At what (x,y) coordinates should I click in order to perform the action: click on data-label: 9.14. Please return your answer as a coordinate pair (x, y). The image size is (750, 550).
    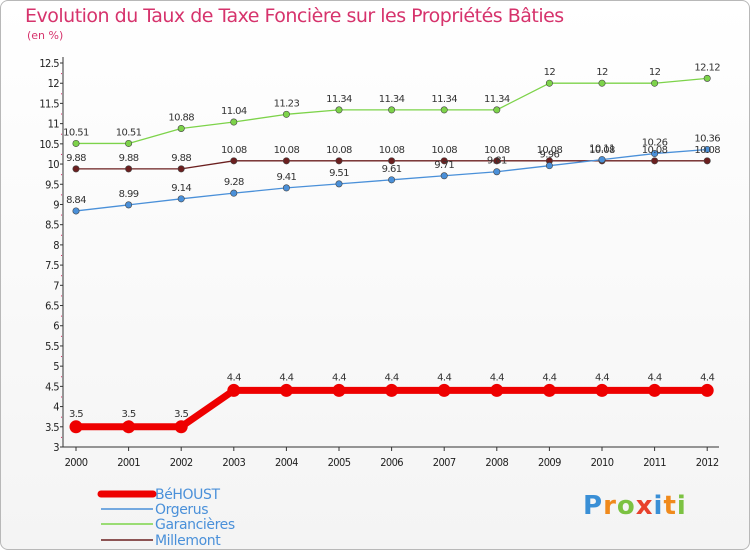
    Looking at the image, I should click on (181, 188).